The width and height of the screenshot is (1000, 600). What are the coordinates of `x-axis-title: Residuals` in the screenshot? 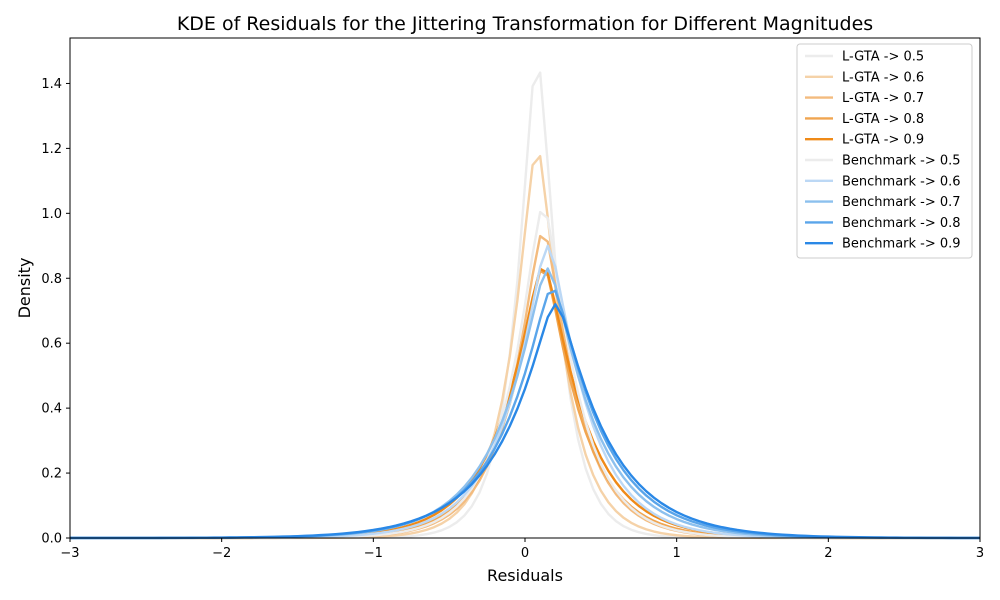 It's located at (525, 575).